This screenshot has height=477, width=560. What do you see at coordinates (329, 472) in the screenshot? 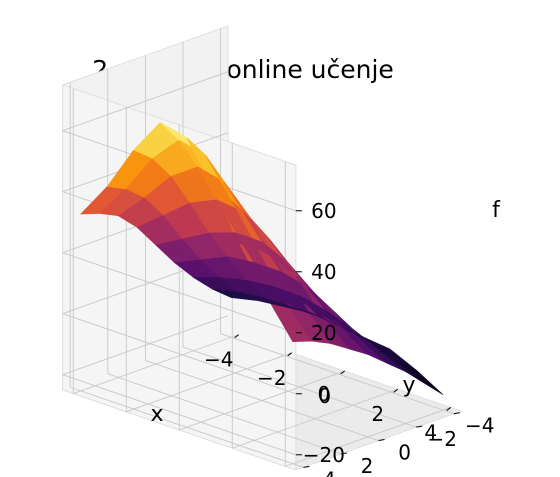
I see `y-tick-label: 4` at bounding box center [329, 472].